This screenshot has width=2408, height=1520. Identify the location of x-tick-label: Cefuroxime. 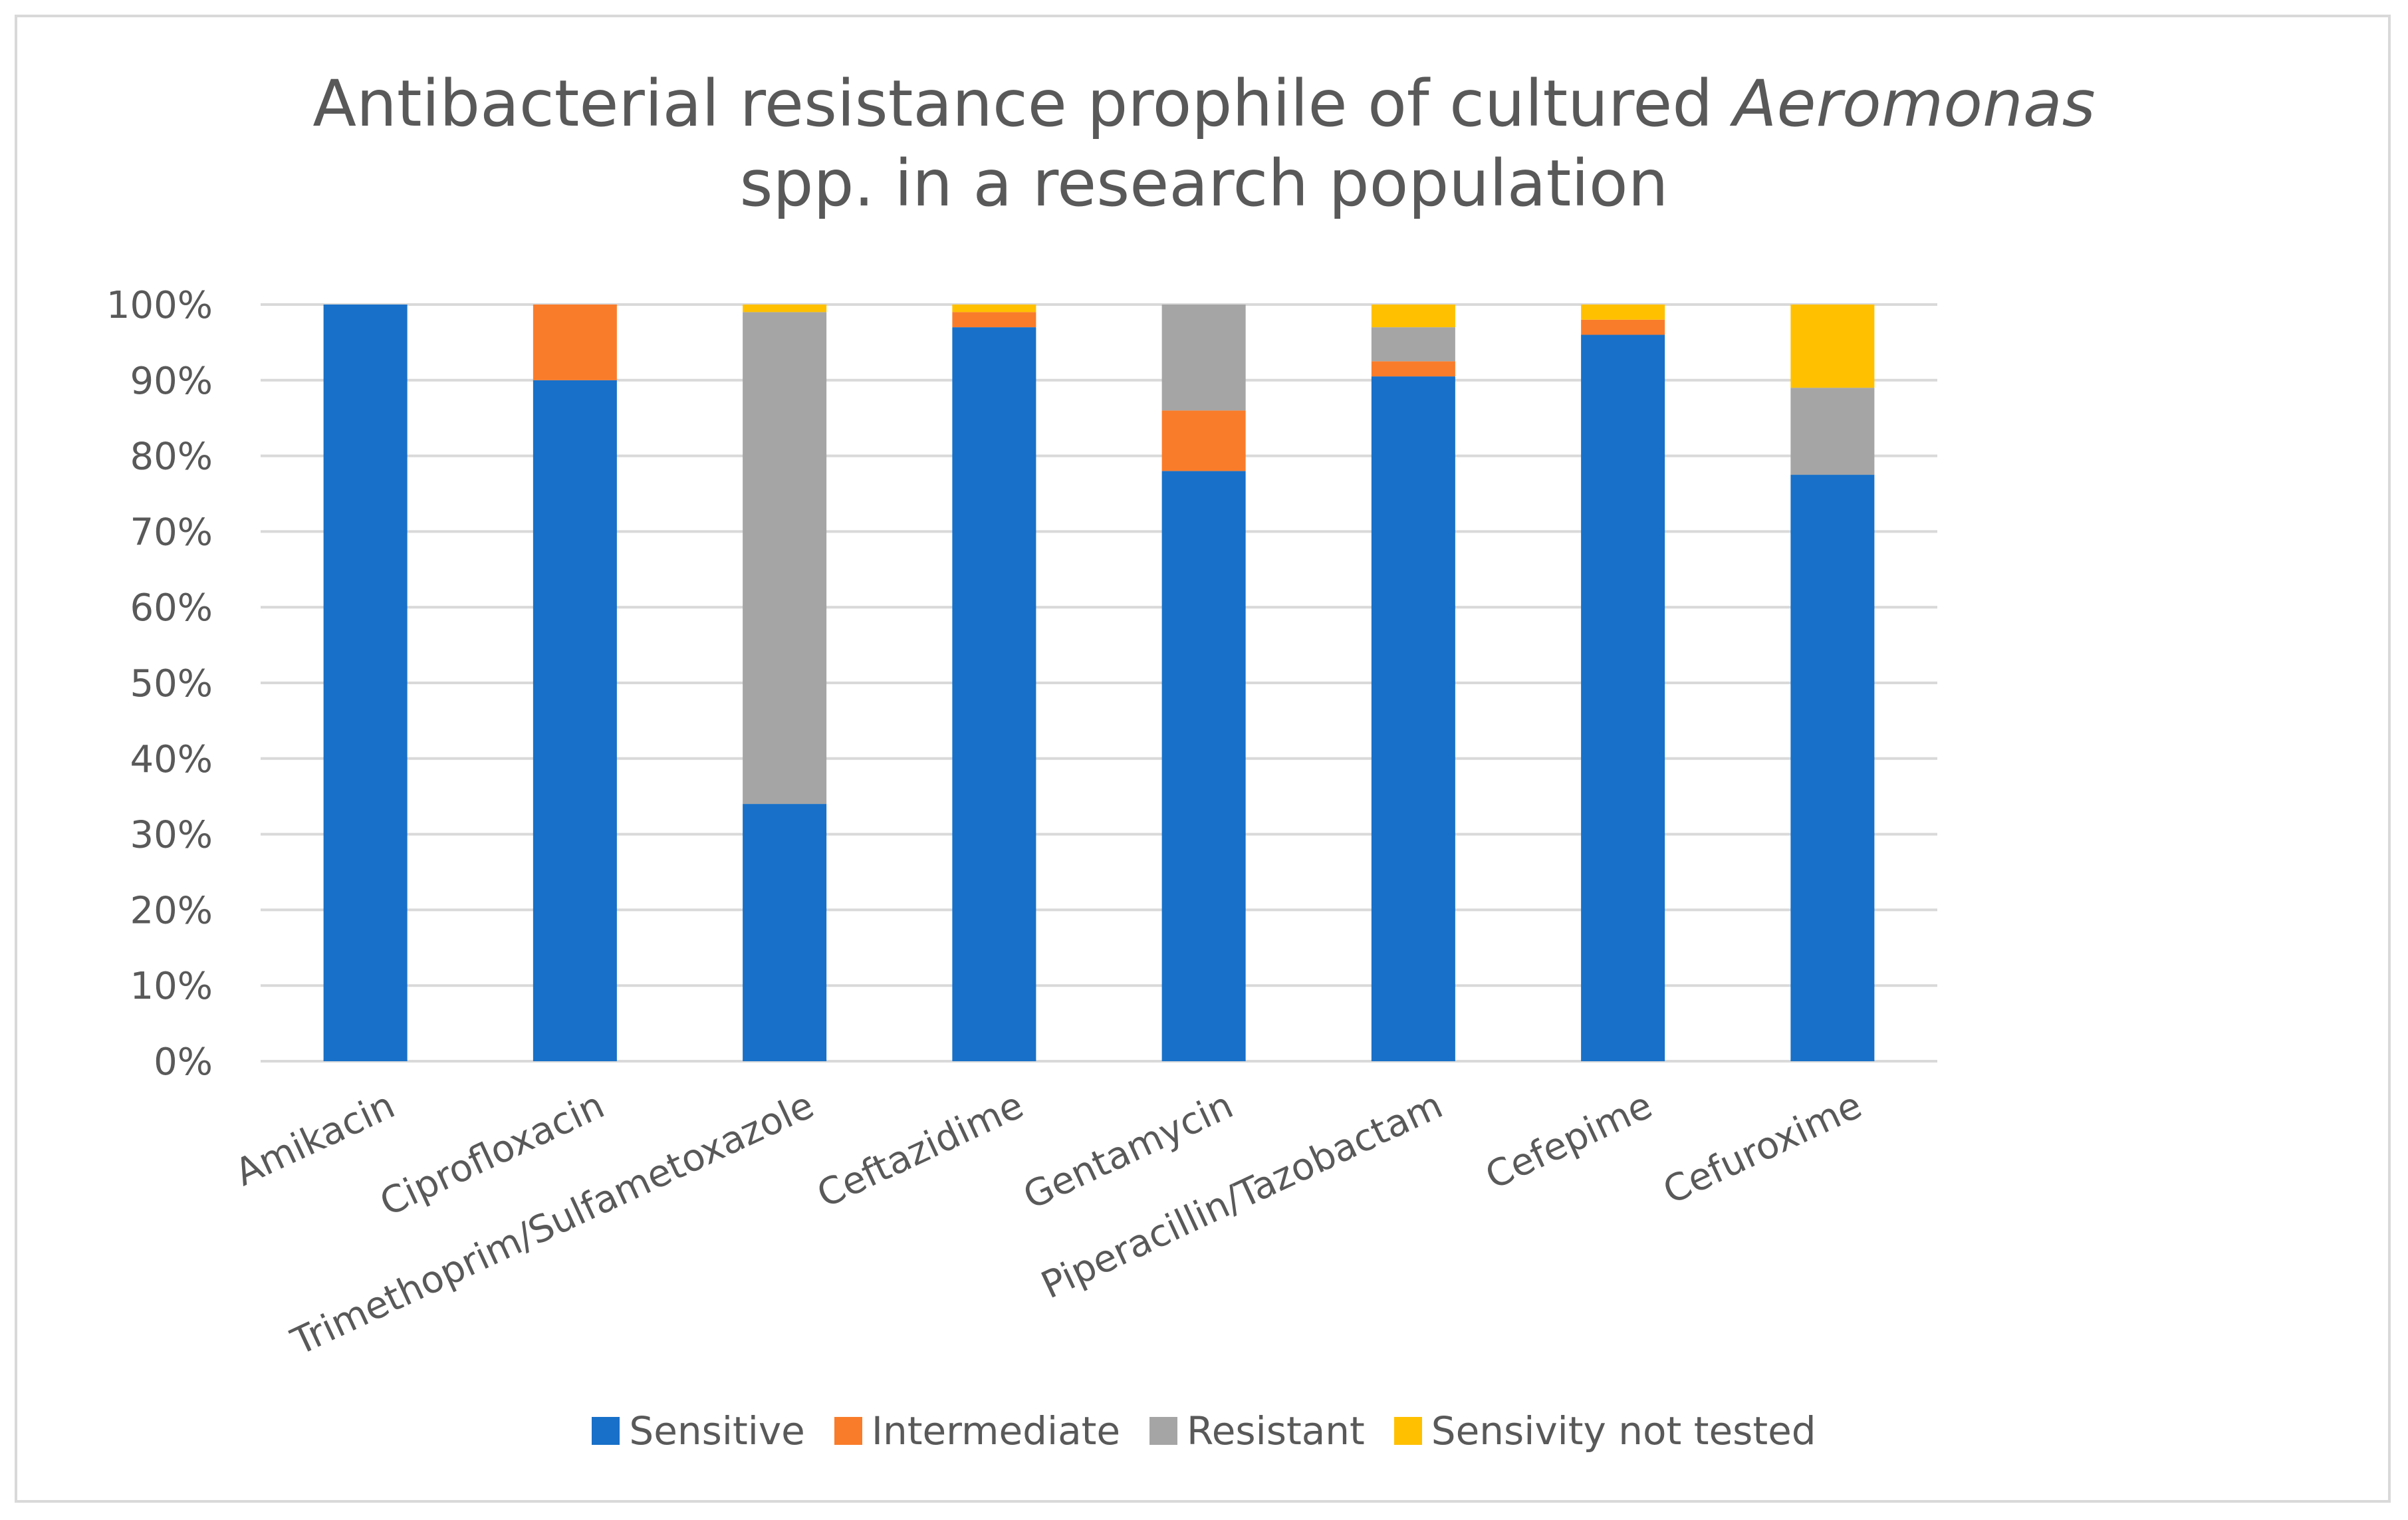
(1763, 1148).